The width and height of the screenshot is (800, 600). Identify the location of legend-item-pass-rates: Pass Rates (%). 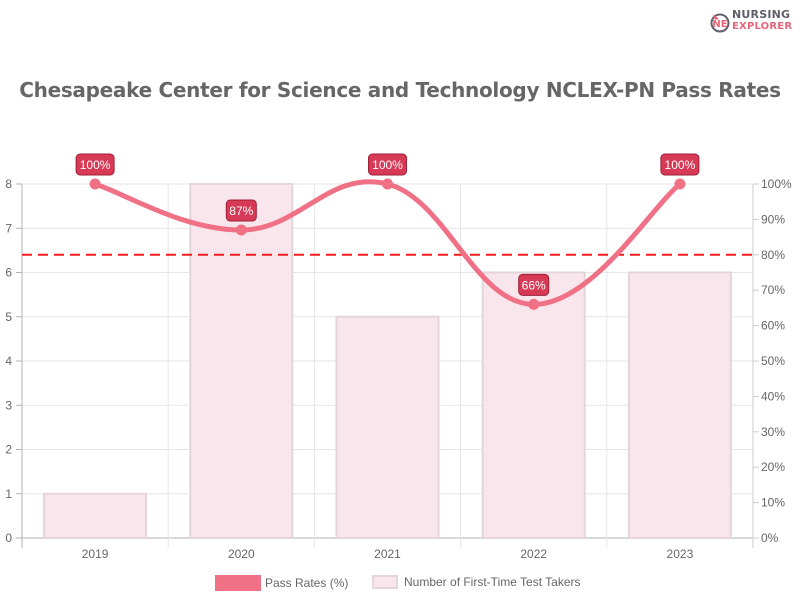
(281, 583).